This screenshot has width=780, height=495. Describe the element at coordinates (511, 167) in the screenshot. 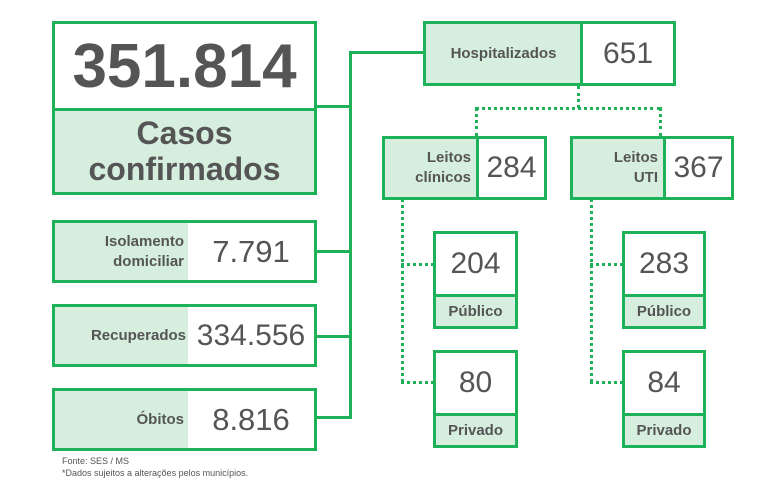

I see `leitos-clinicos-value: 284` at that location.